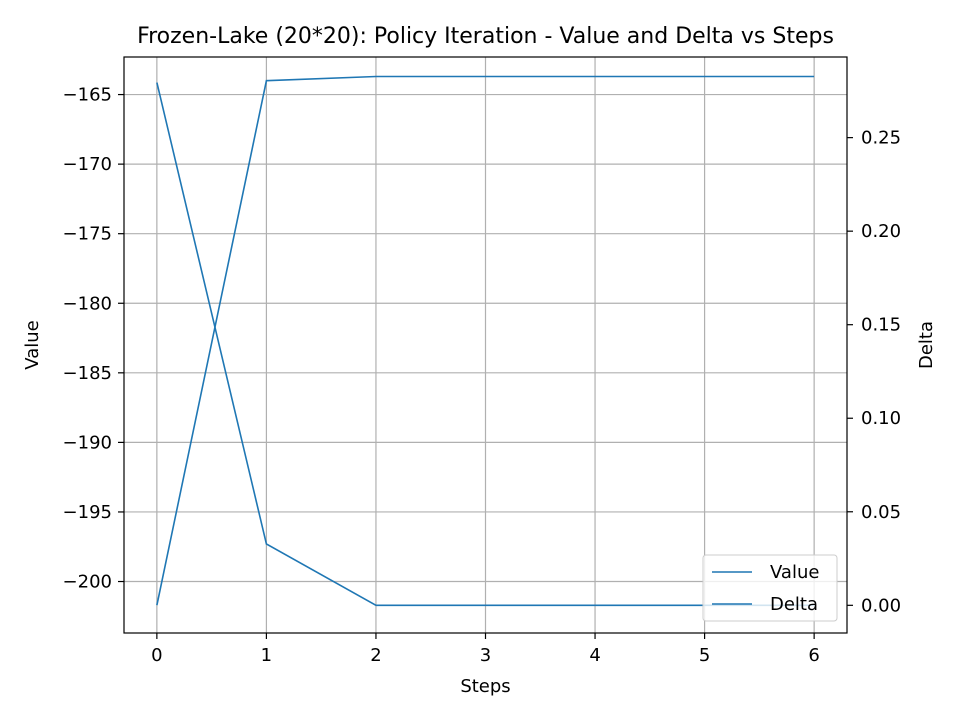  What do you see at coordinates (794, 572) in the screenshot?
I see `legend-label-value: Value` at bounding box center [794, 572].